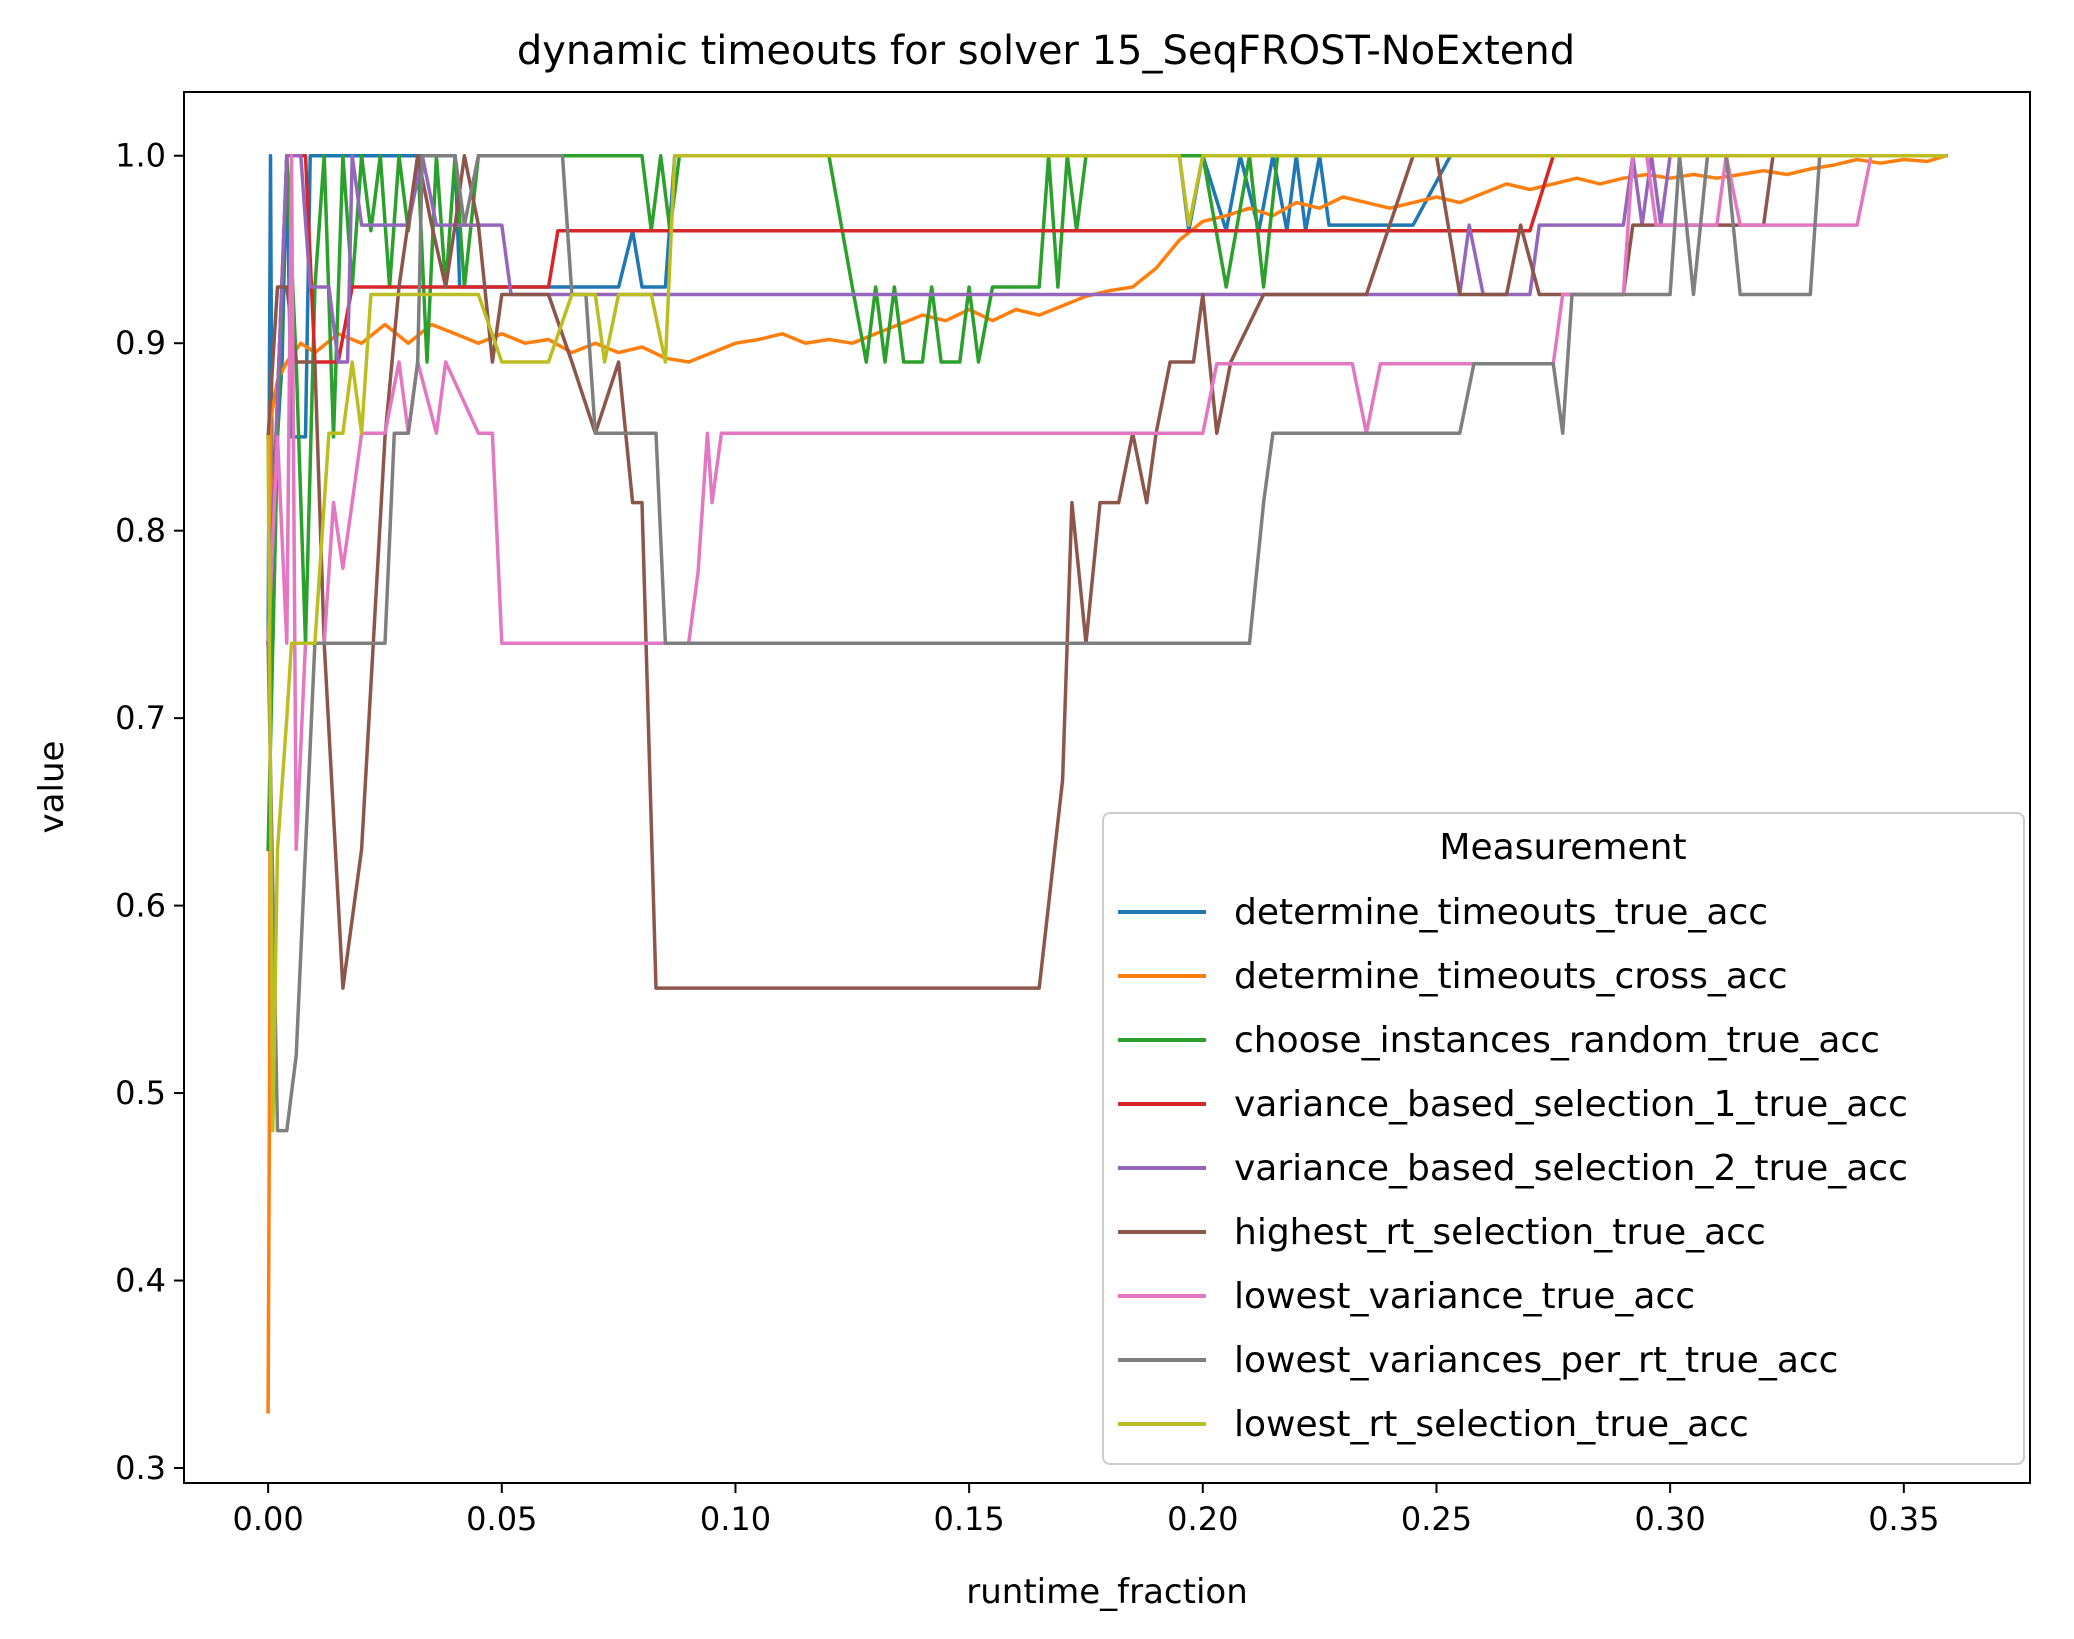 The height and width of the screenshot is (1639, 2074). Describe the element at coordinates (1571, 1168) in the screenshot. I see `legend-label-variance_based_selection_2_true_acc: variance_based_selection_2_true_acc` at that location.